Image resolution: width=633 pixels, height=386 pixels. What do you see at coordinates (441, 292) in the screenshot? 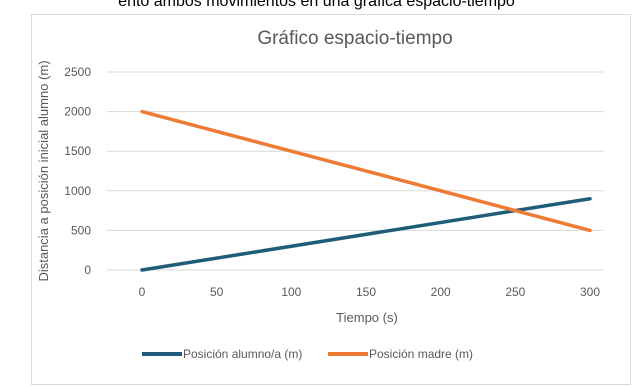
I see `x-tick-label: 200` at bounding box center [441, 292].